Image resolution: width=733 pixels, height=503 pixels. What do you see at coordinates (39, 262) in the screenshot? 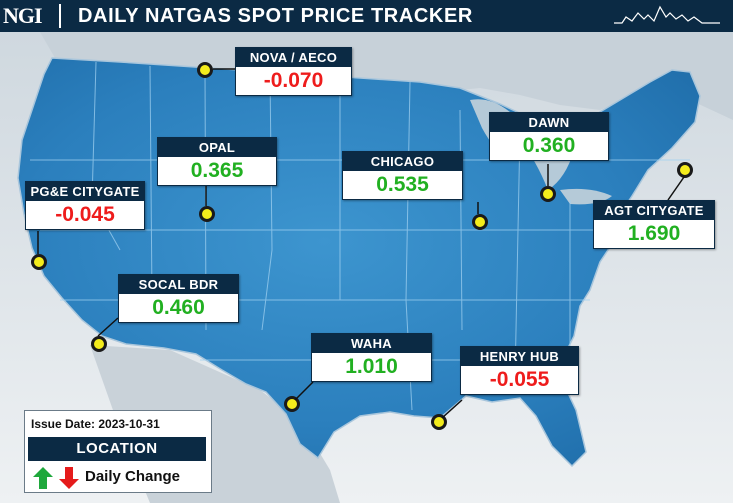
I see `hub-marker-pge-citygate` at bounding box center [39, 262].